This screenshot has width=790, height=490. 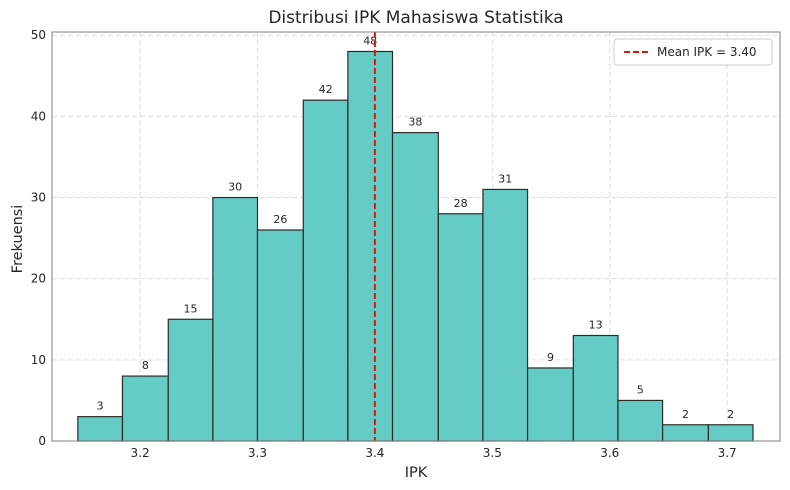 I want to click on bar-value-label: 15, so click(x=191, y=308).